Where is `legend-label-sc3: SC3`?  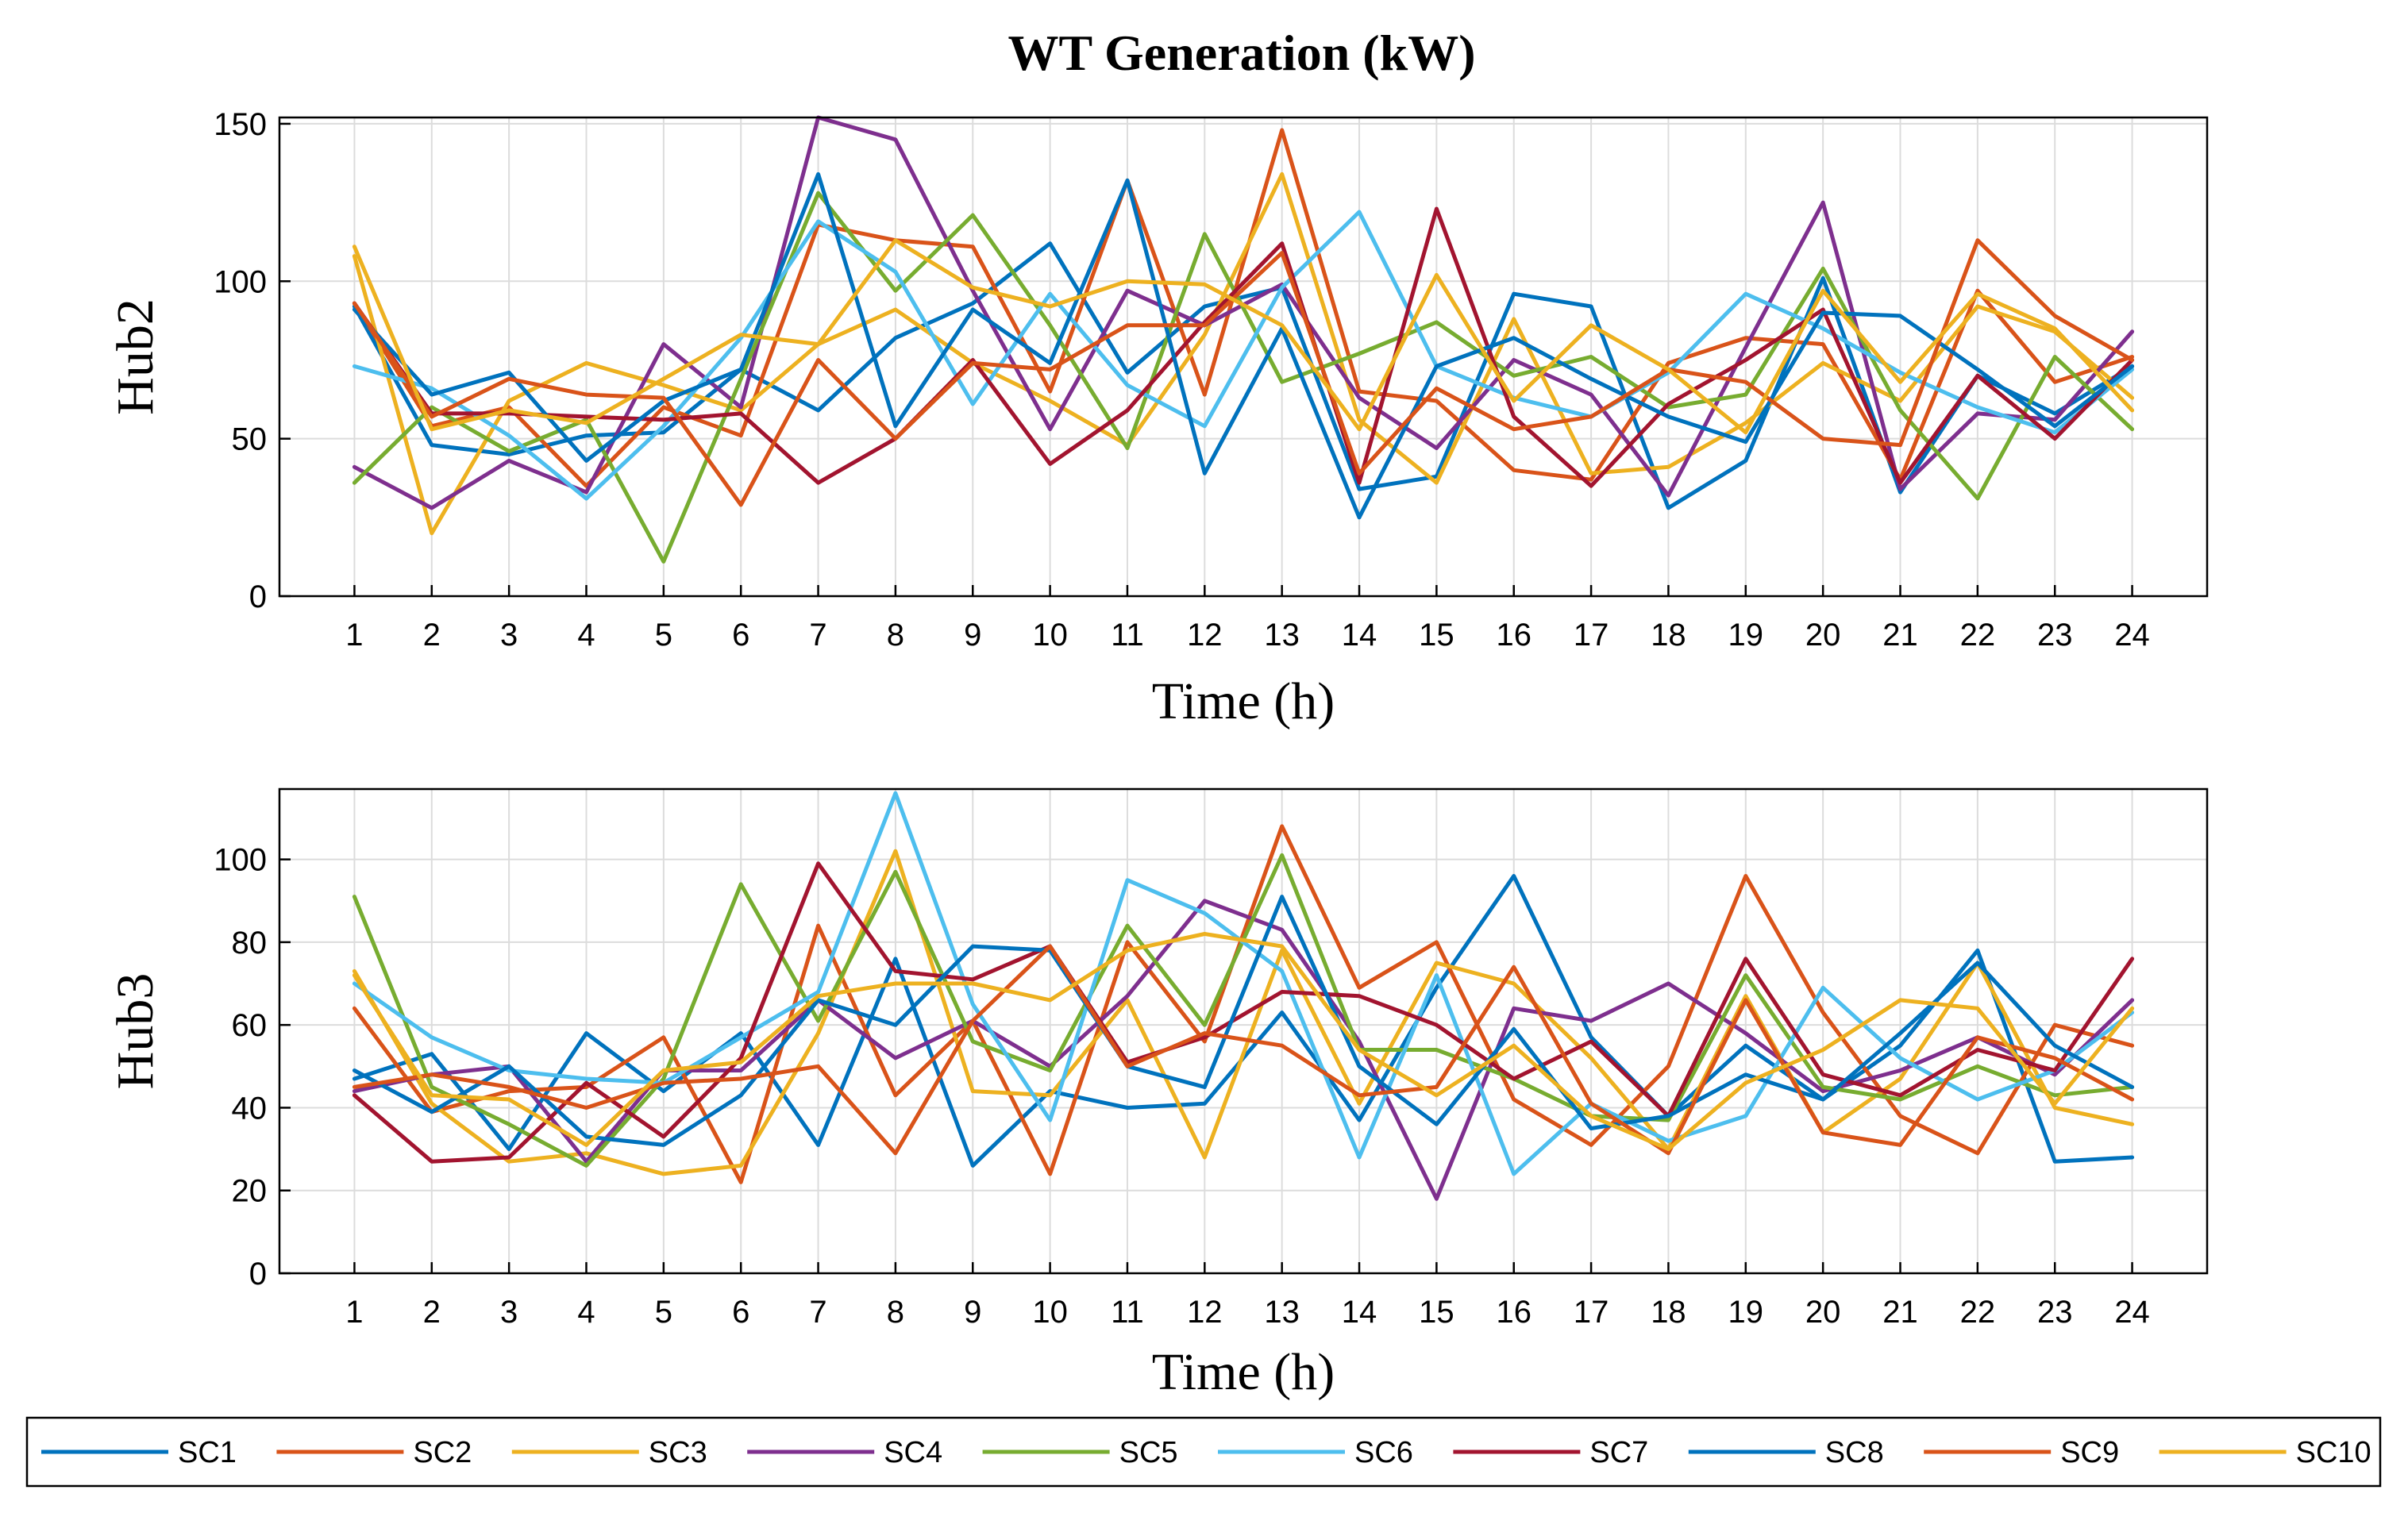 legend-label-sc3: SC3 is located at coordinates (678, 1452).